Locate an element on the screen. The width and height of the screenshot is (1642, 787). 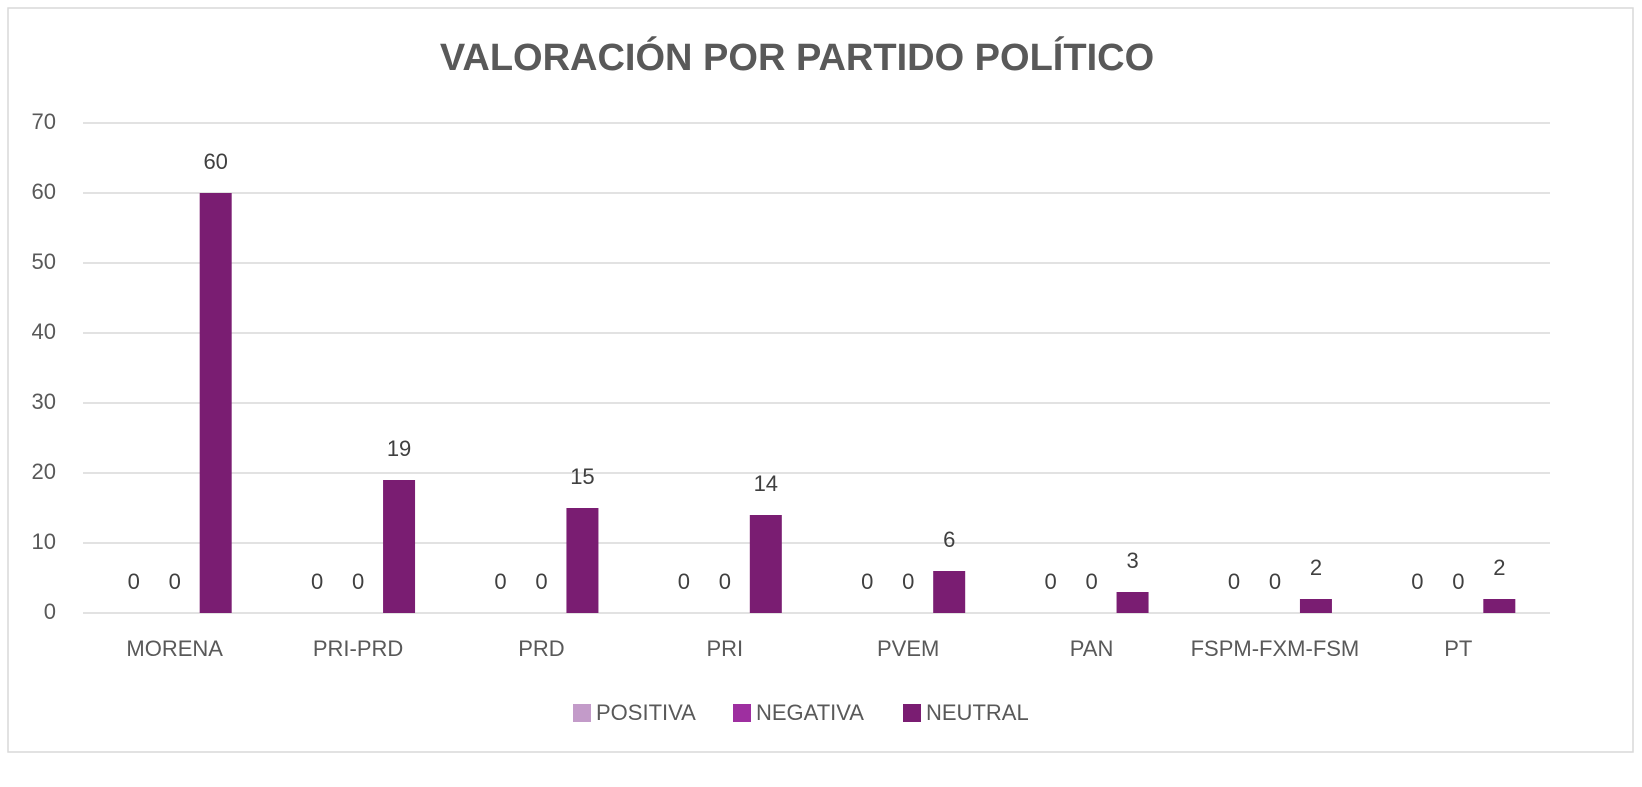
legend-label: NEGATIVA is located at coordinates (810, 712).